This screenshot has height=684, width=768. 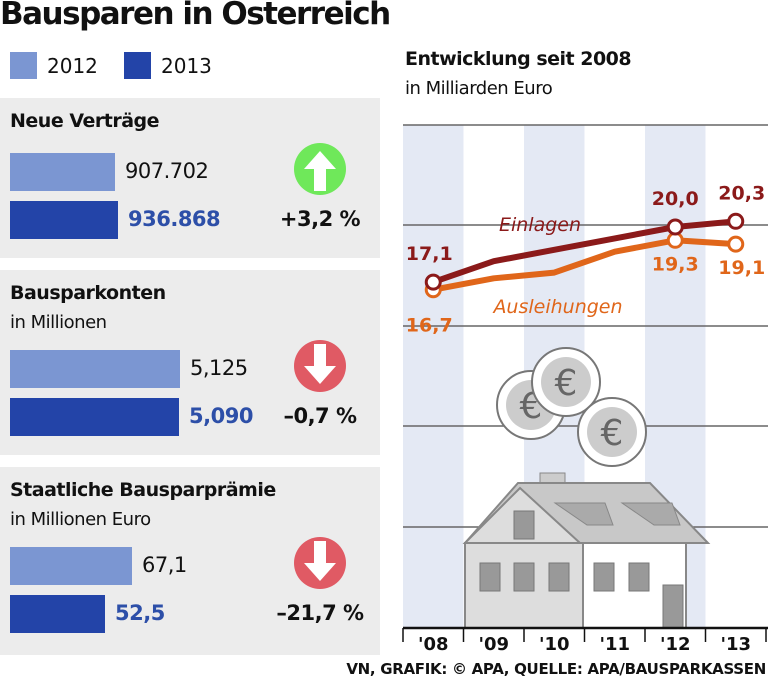 I want to click on column-band, so click(x=433, y=376).